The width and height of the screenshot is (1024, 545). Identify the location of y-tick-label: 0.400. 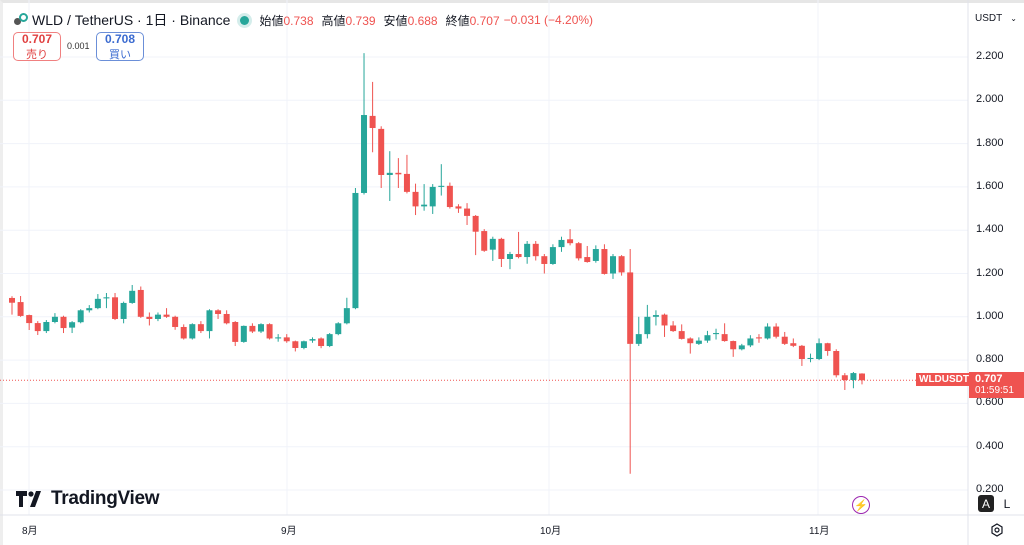
(990, 445).